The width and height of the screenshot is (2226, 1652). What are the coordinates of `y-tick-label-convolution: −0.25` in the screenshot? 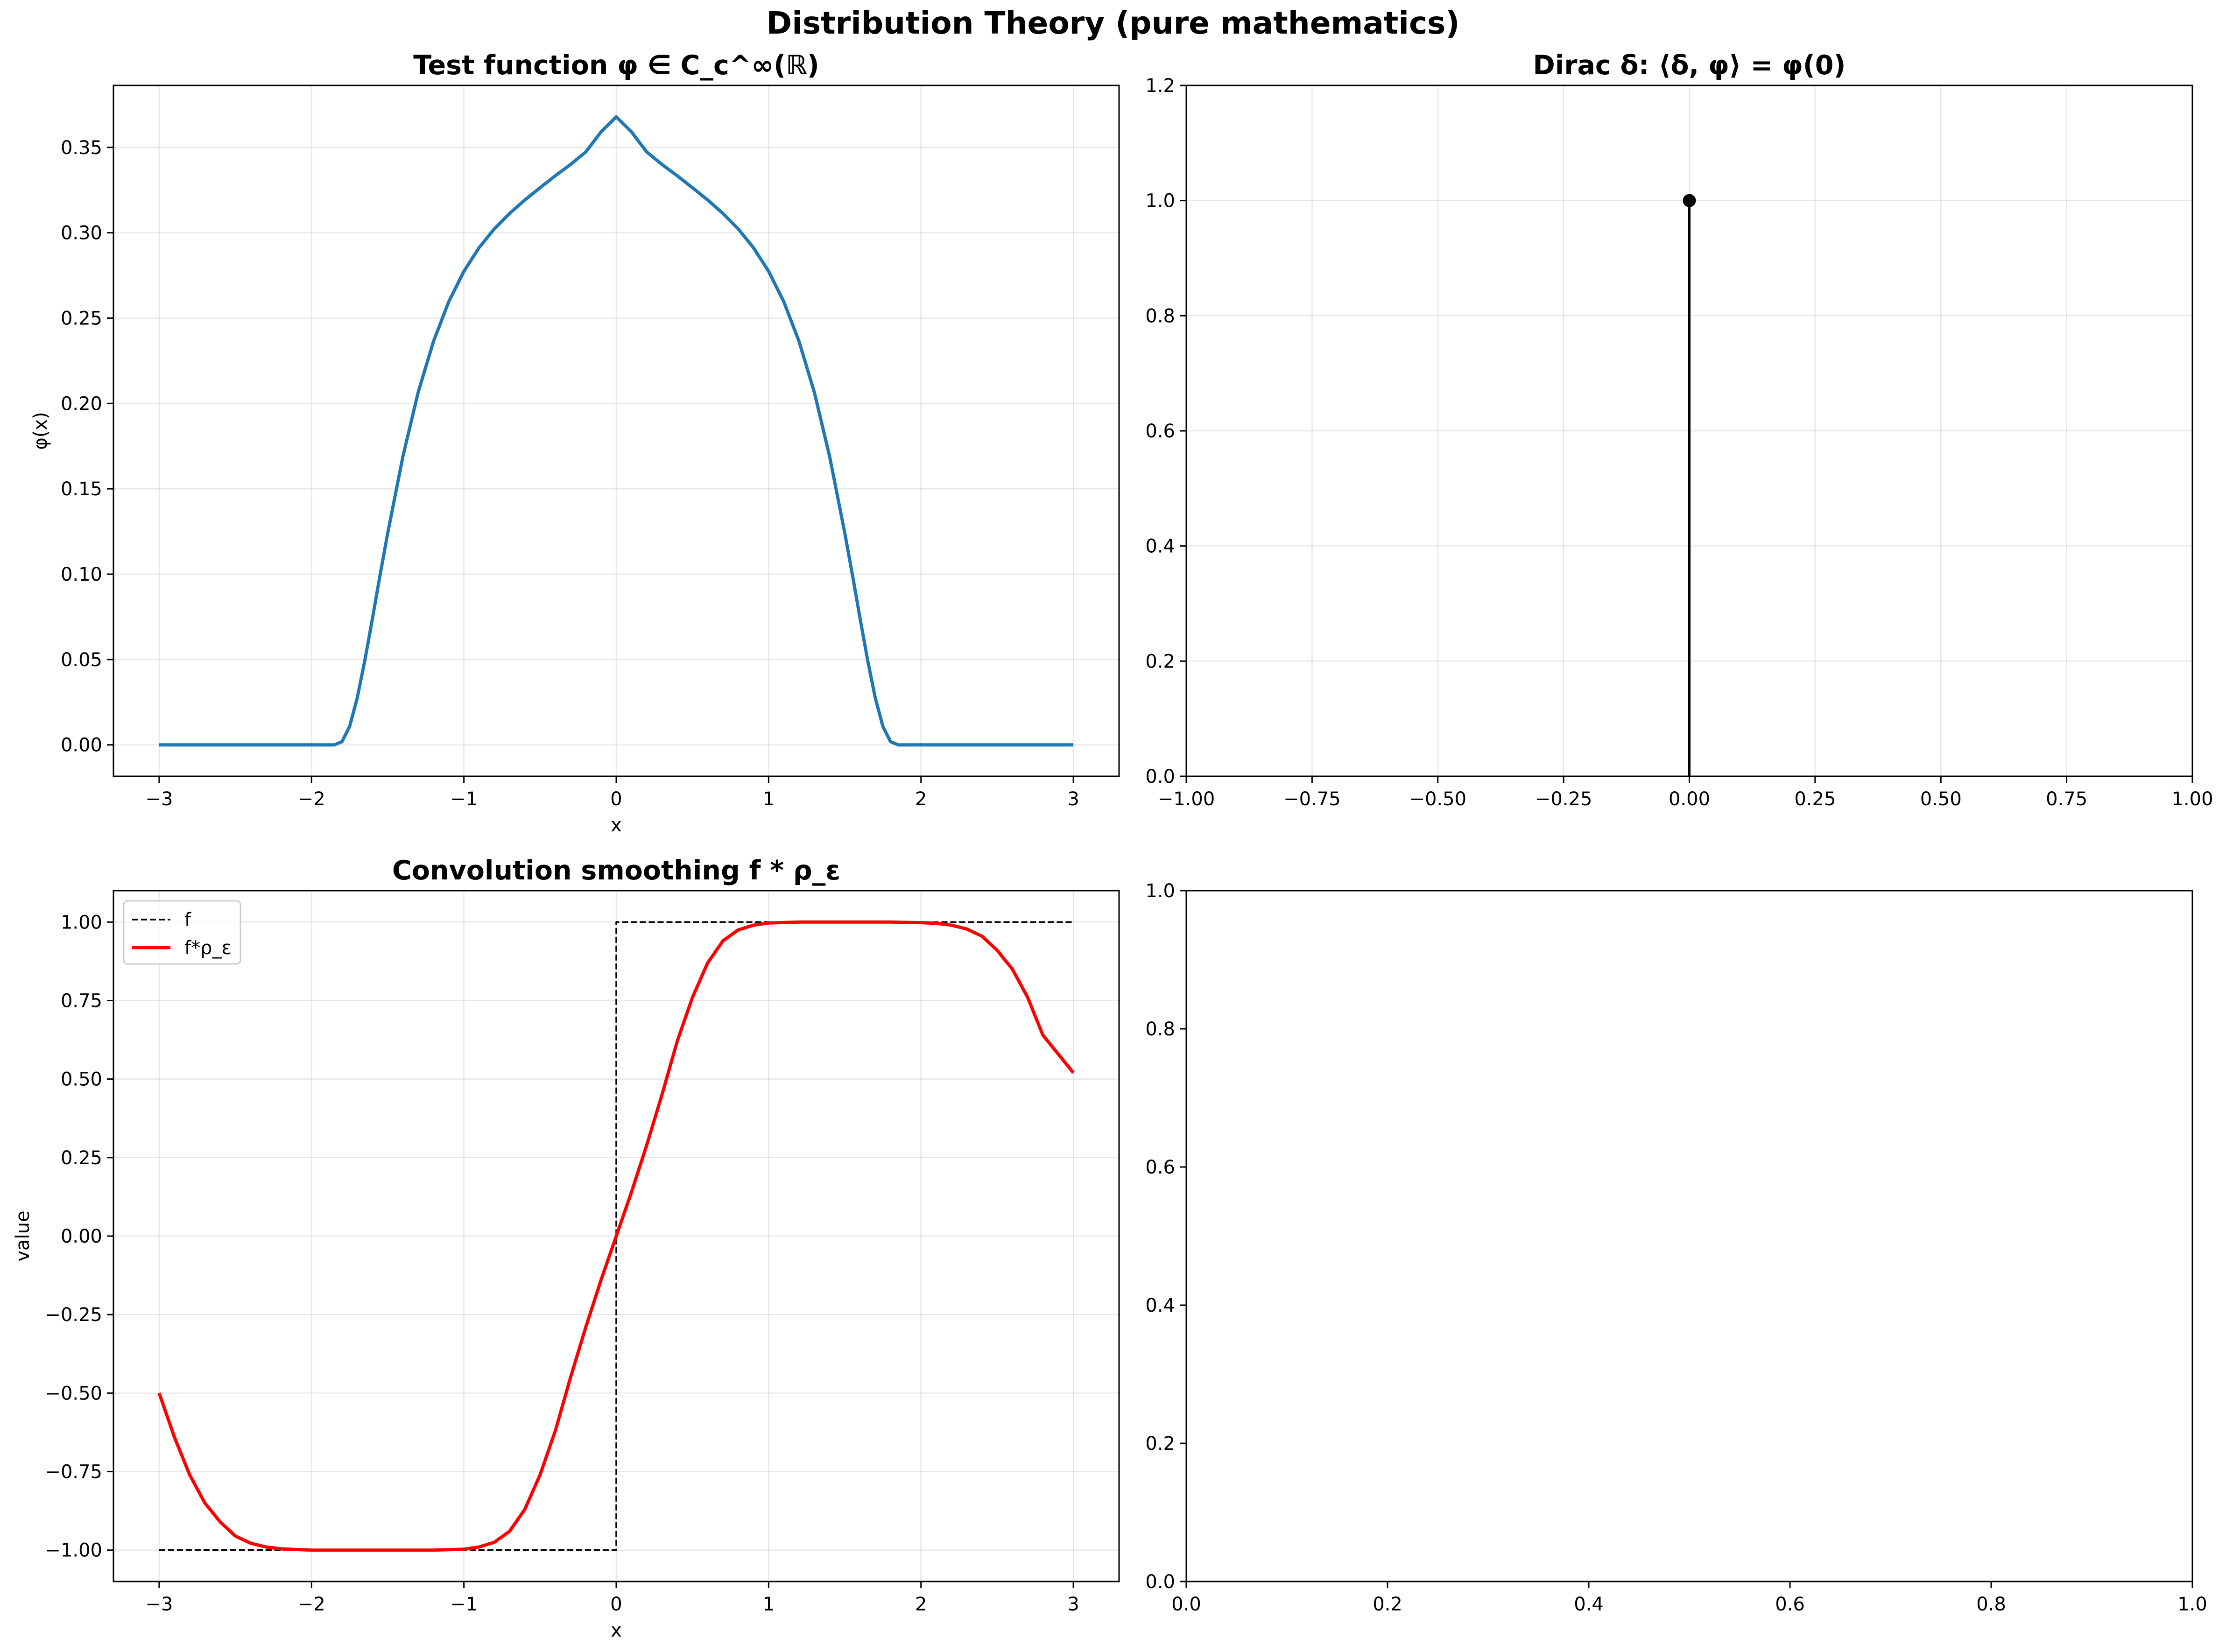 It's located at (73, 1315).